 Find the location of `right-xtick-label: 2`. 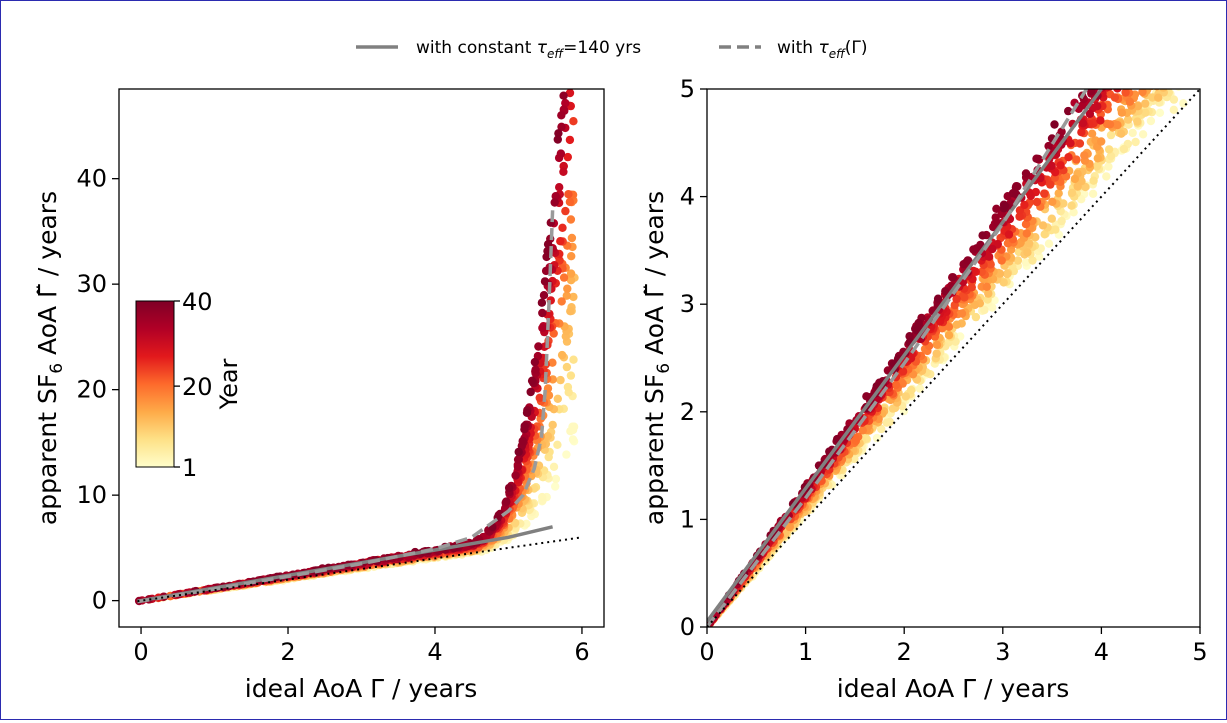

right-xtick-label: 2 is located at coordinates (904, 652).